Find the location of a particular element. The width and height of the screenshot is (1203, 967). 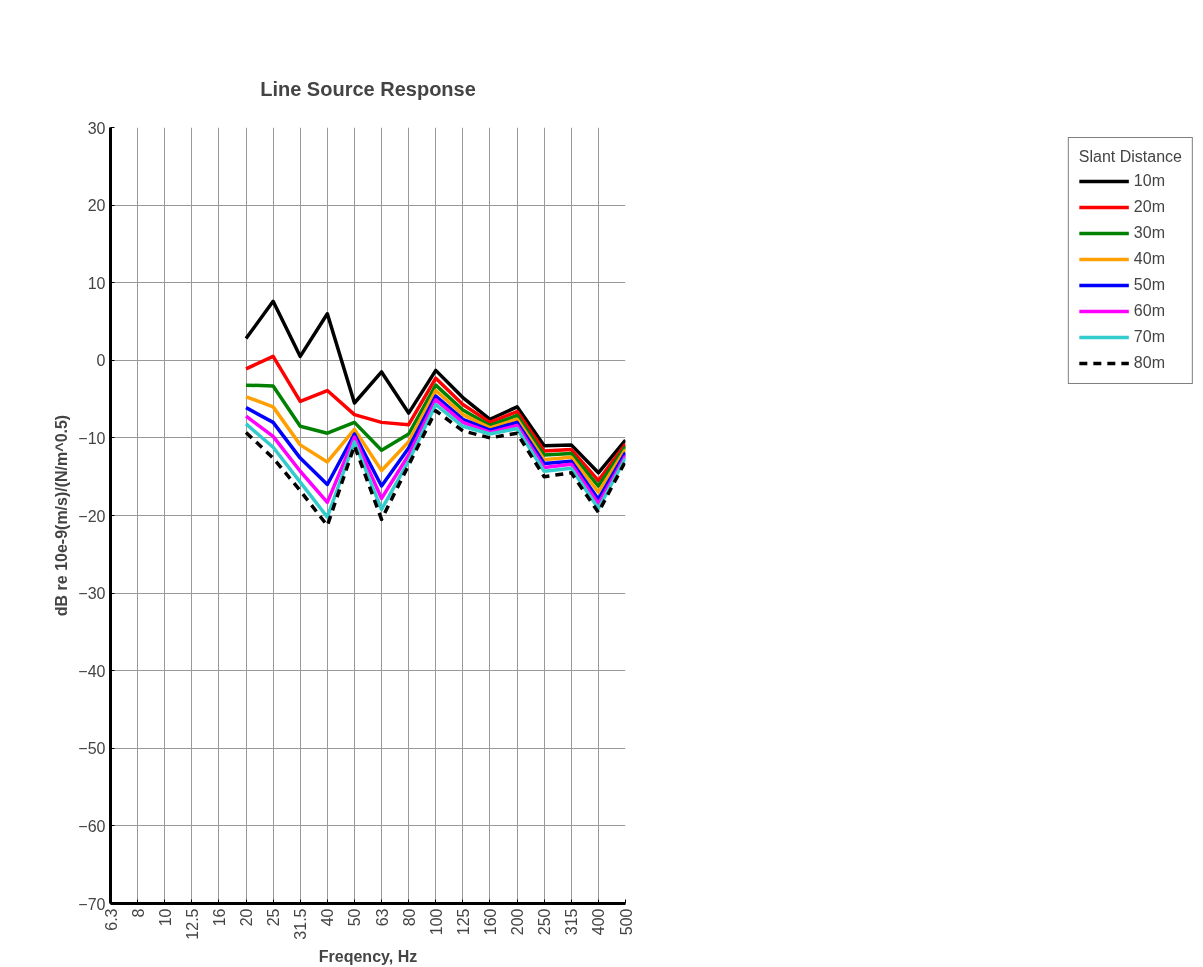

y-tick-label: −40 is located at coordinates (92, 671).